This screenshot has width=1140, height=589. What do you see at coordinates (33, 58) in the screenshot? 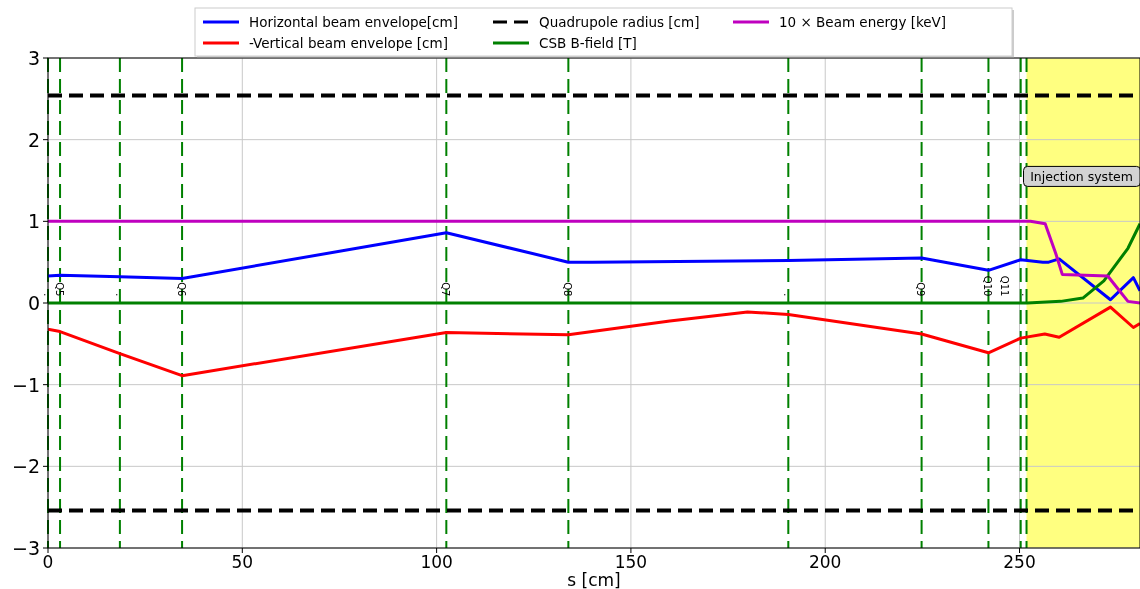
I see `y-tick-label: 3` at bounding box center [33, 58].